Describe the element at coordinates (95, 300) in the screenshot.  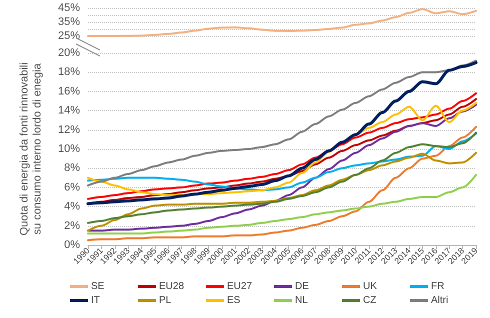
I see `legend-label: IT` at that location.